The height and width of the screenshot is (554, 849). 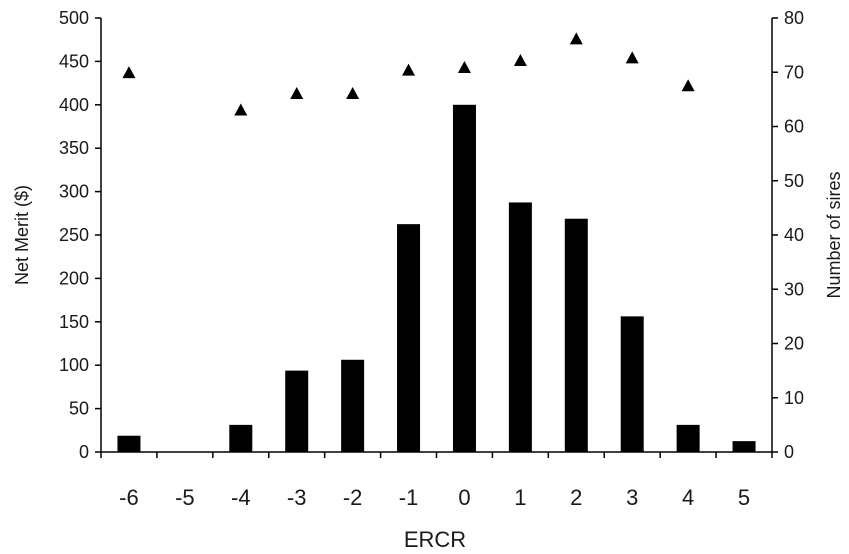 I want to click on y-tick-right-label: 20, so click(x=794, y=344).